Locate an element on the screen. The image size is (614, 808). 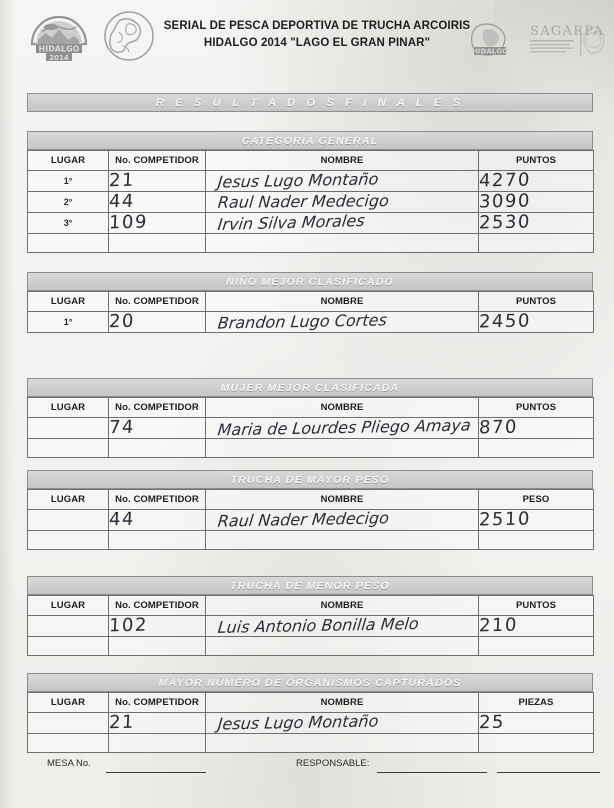
cell-nombre: Maria de Lourdes Pliego Amaya is located at coordinates (342, 427).